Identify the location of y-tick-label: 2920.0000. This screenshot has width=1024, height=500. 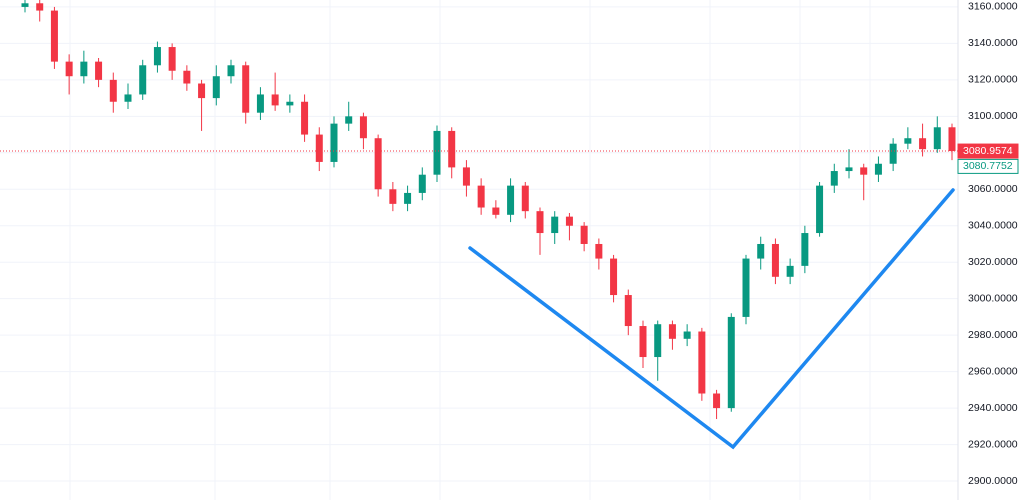
(993, 444).